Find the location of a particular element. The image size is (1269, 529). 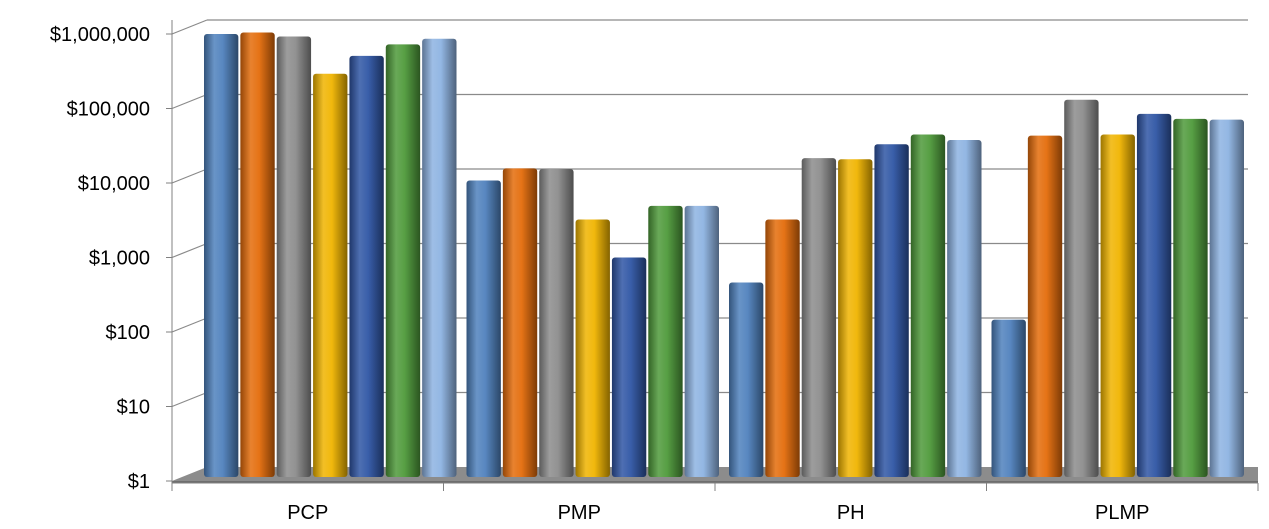

x-category-label-pcp: PCP is located at coordinates (307, 513).